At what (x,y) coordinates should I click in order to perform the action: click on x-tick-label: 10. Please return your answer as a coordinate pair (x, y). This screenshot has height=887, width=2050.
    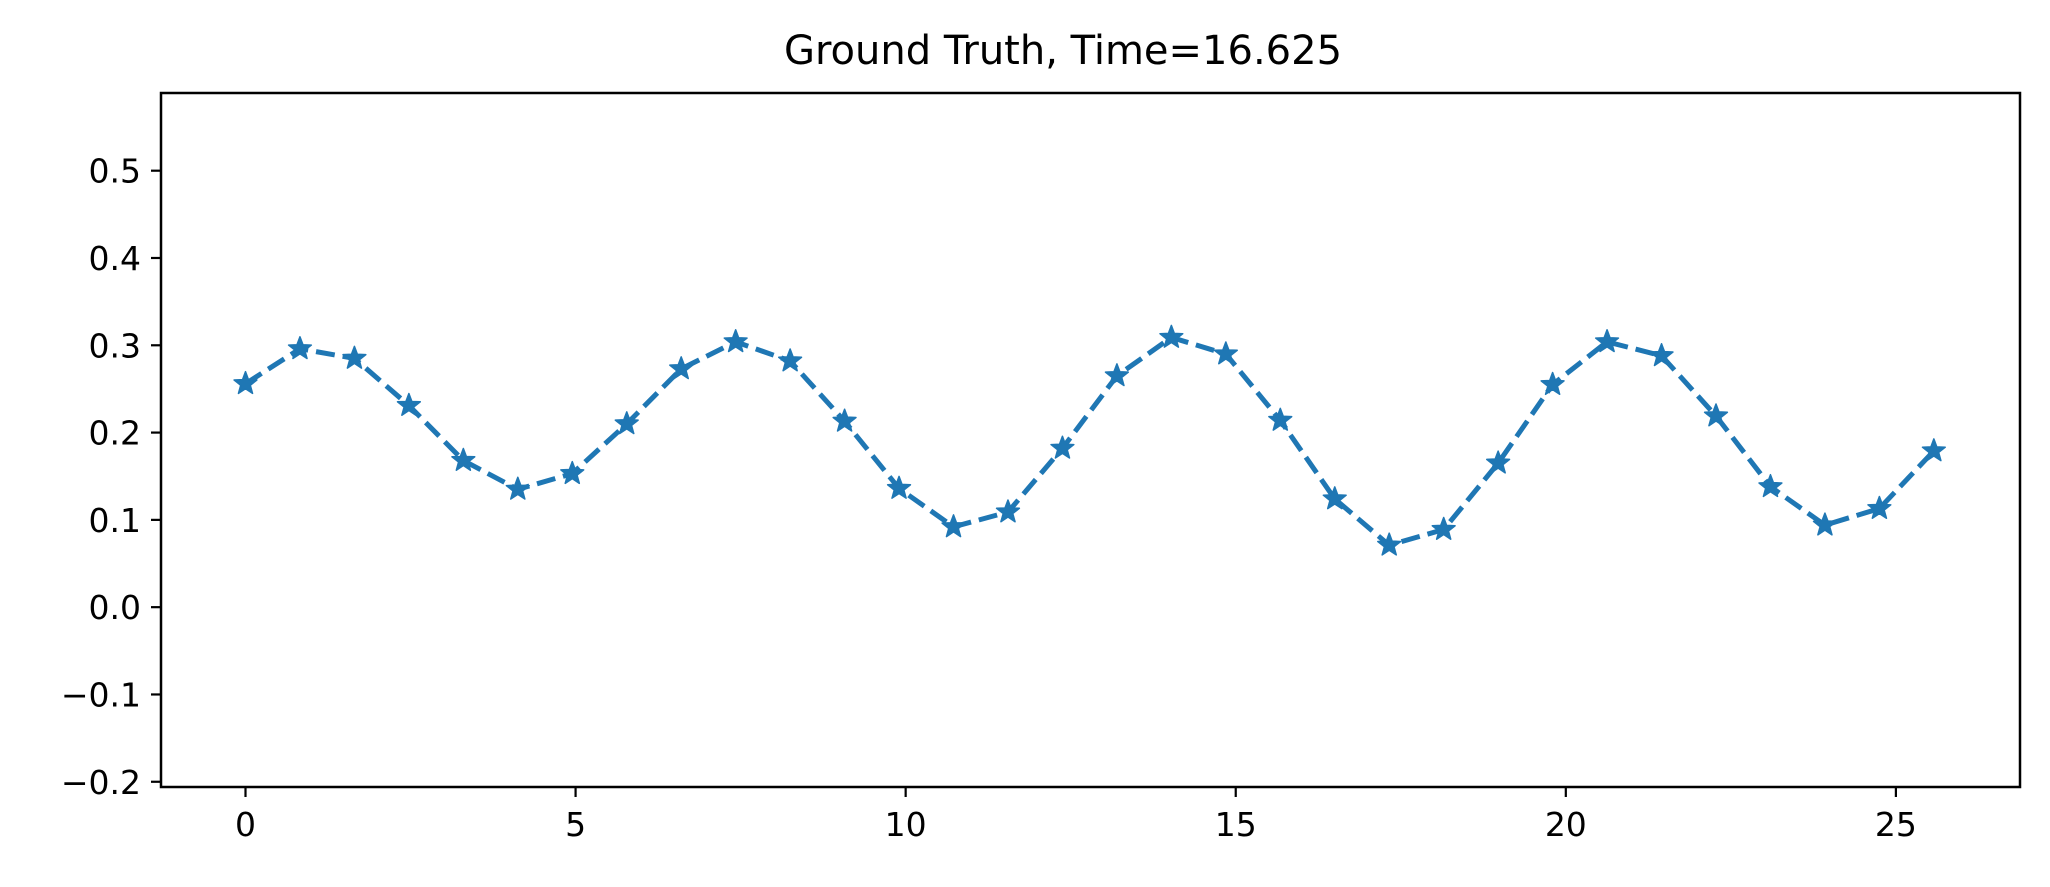
    Looking at the image, I should click on (906, 824).